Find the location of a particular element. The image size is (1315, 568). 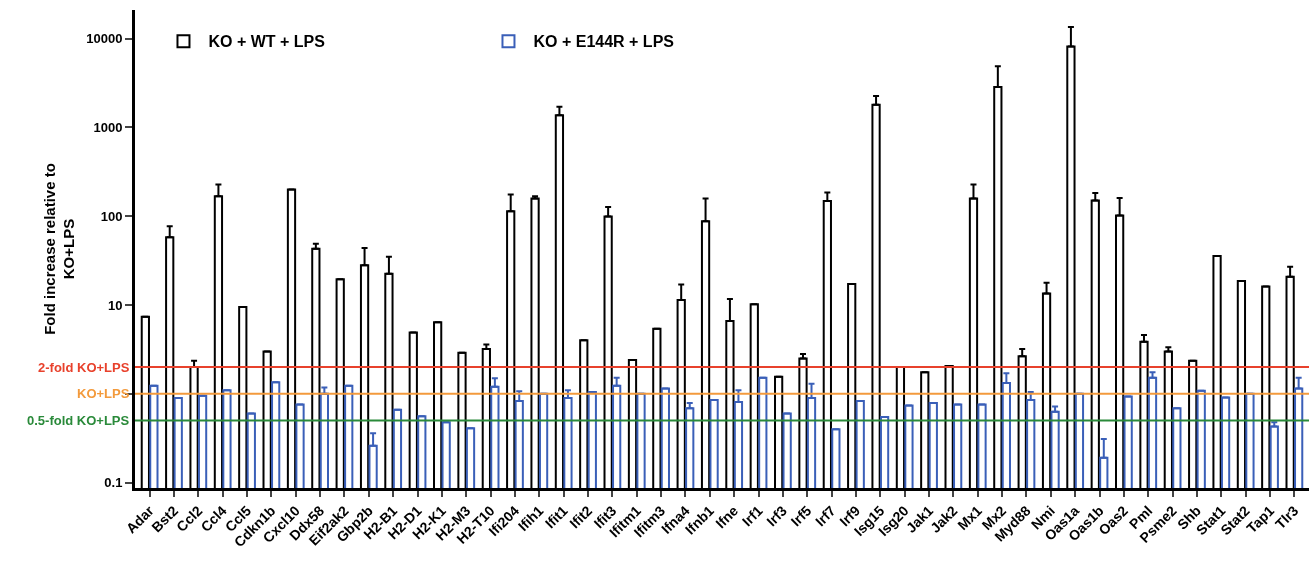

y-tick-label: 10 is located at coordinates (115, 305).